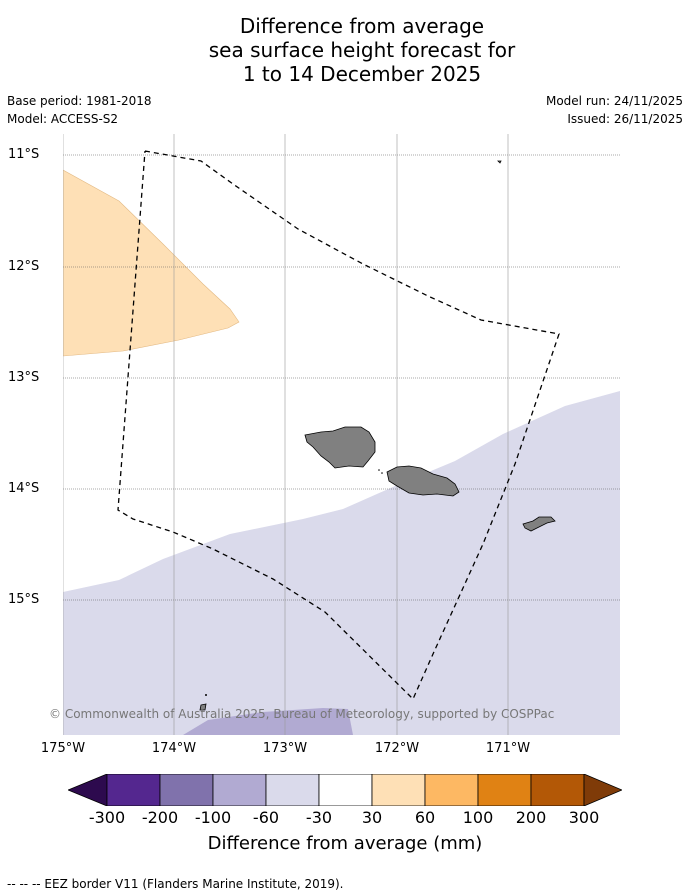 Image resolution: width=690 pixels, height=896 pixels. I want to click on lon-label-175w: 175°W, so click(63, 748).